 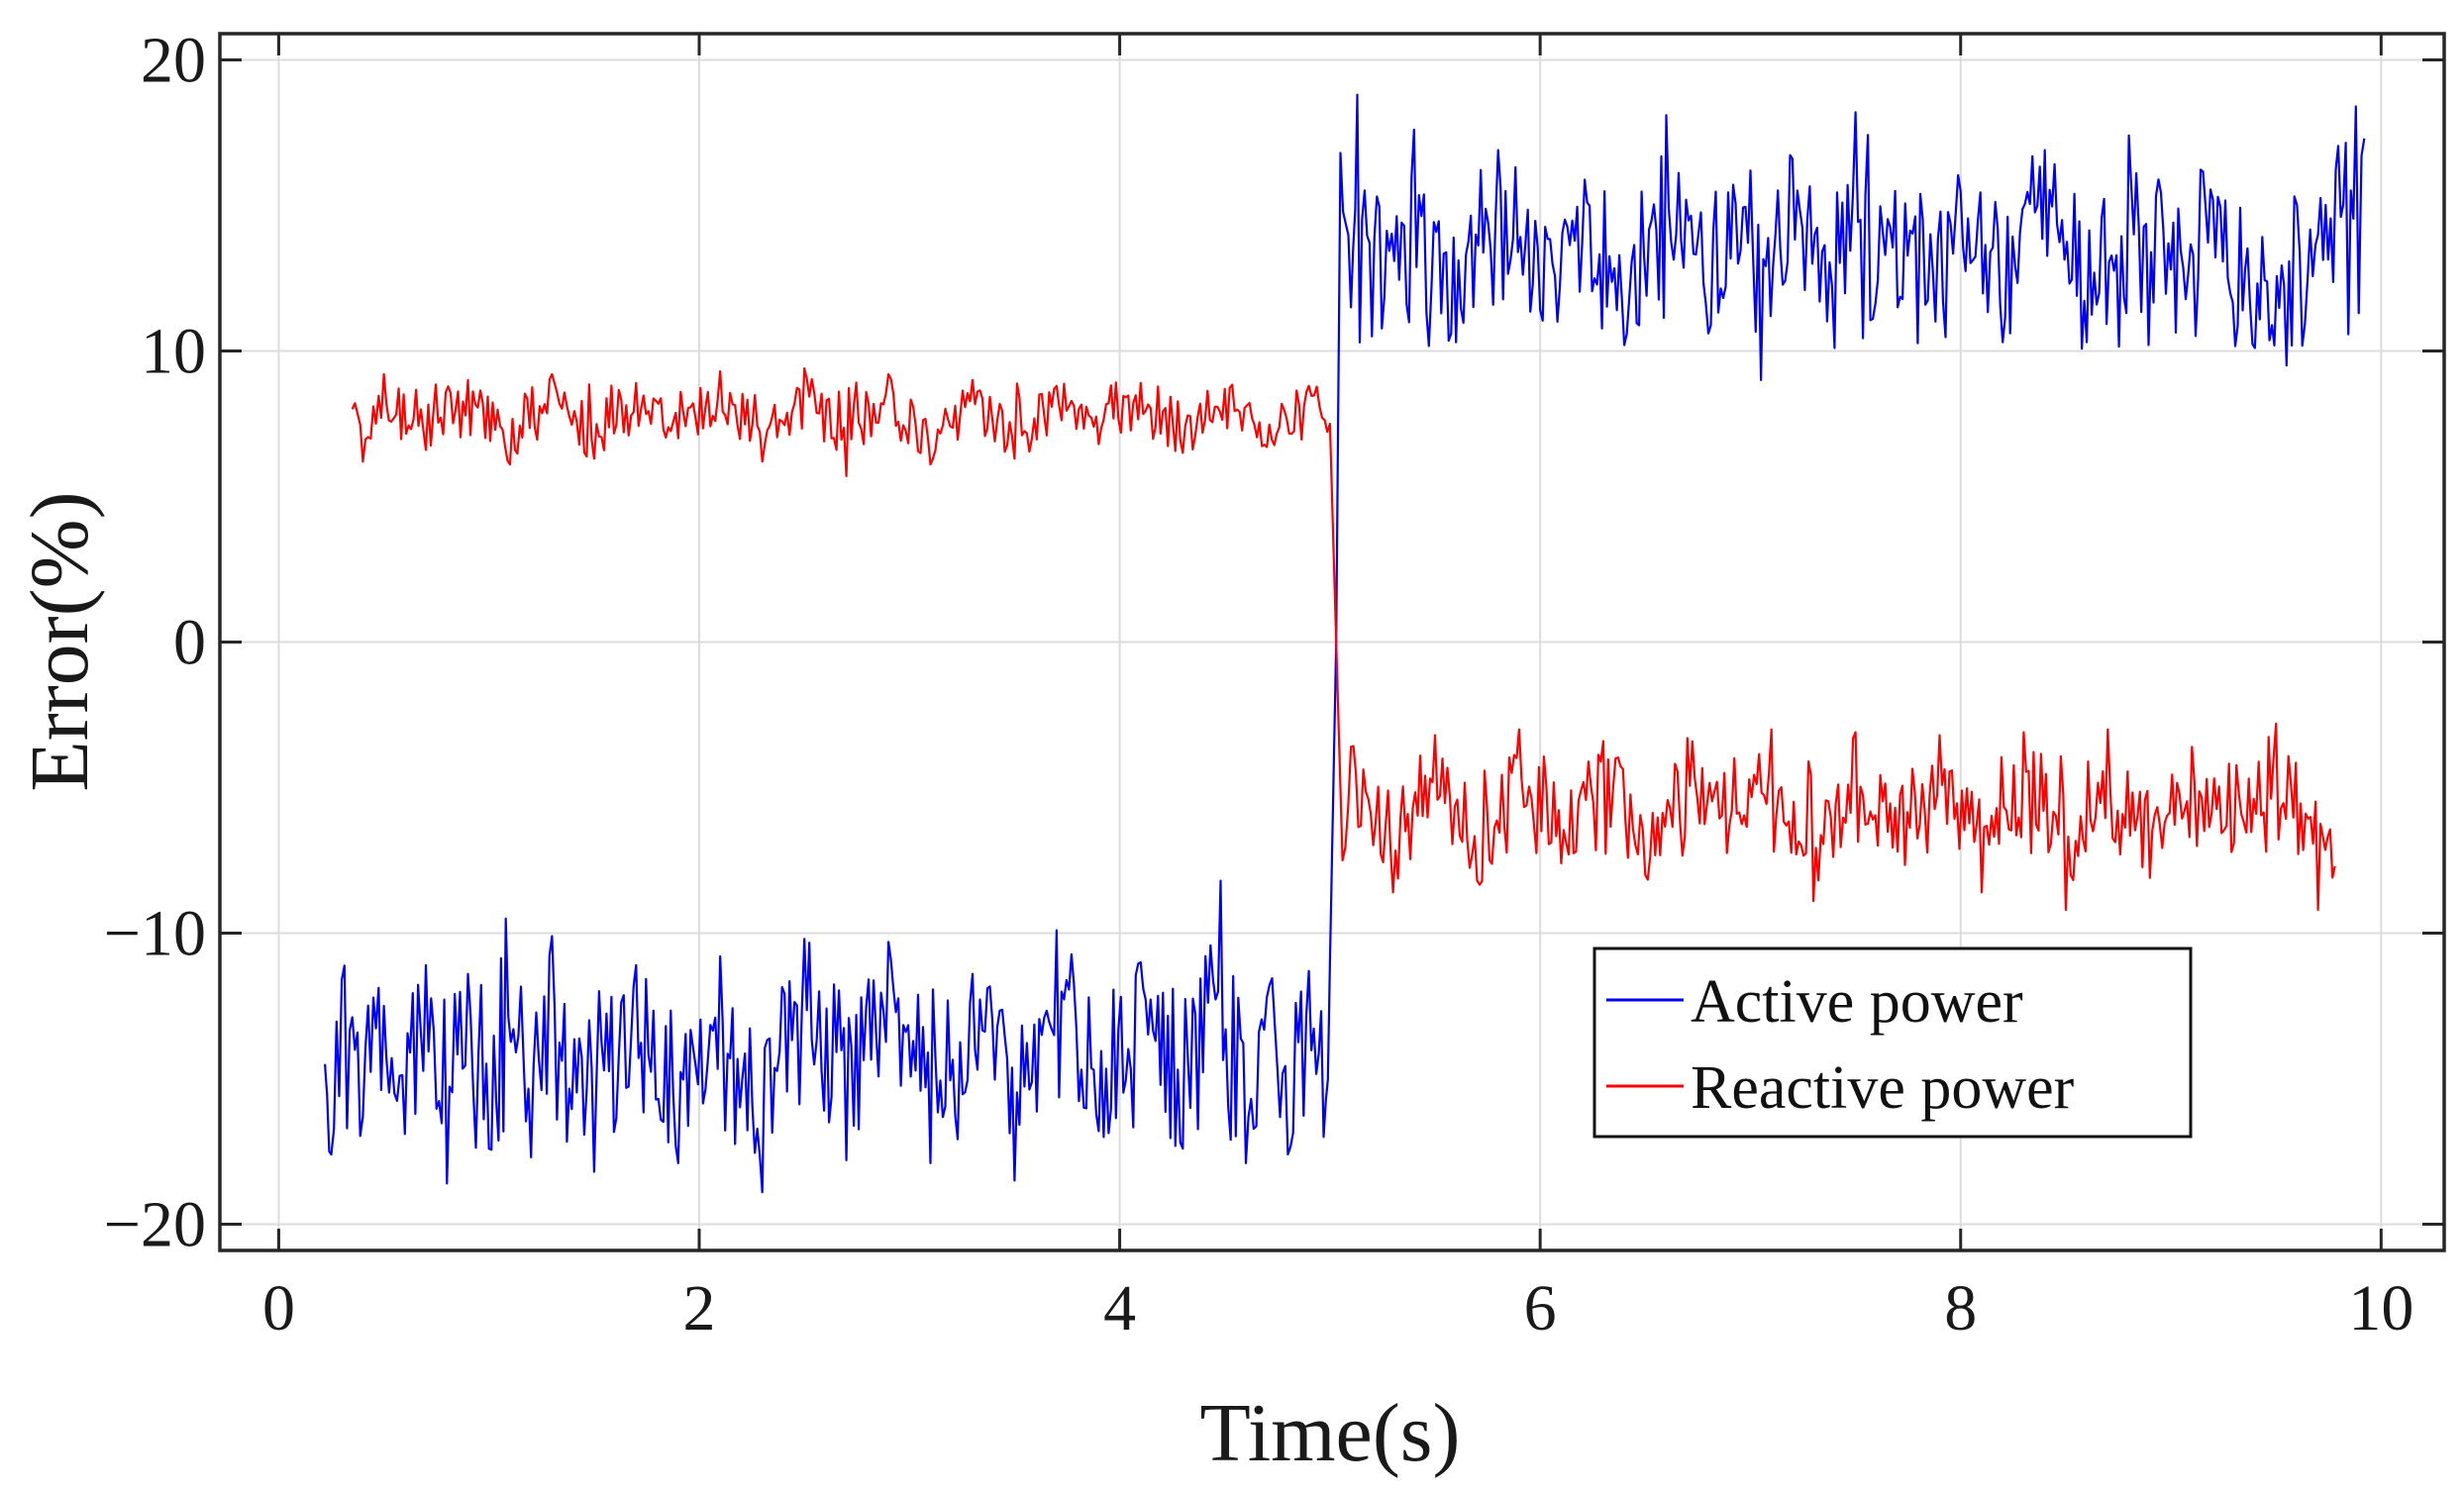 I want to click on x-tick-label: 0, so click(x=279, y=1308).